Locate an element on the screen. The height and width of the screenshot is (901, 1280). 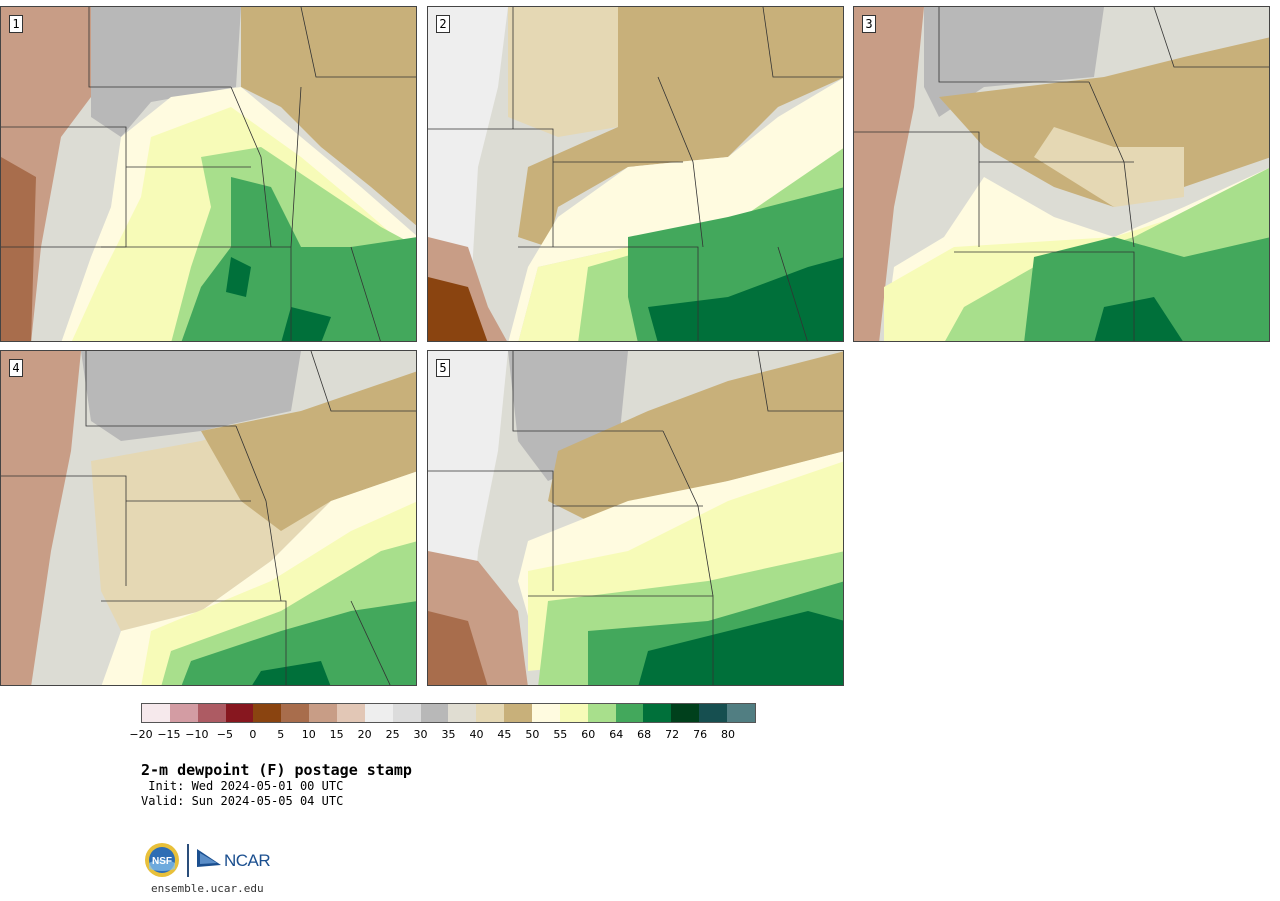
valid-time: Valid: Sun 2024-05-05 04 UTC is located at coordinates (242, 801).